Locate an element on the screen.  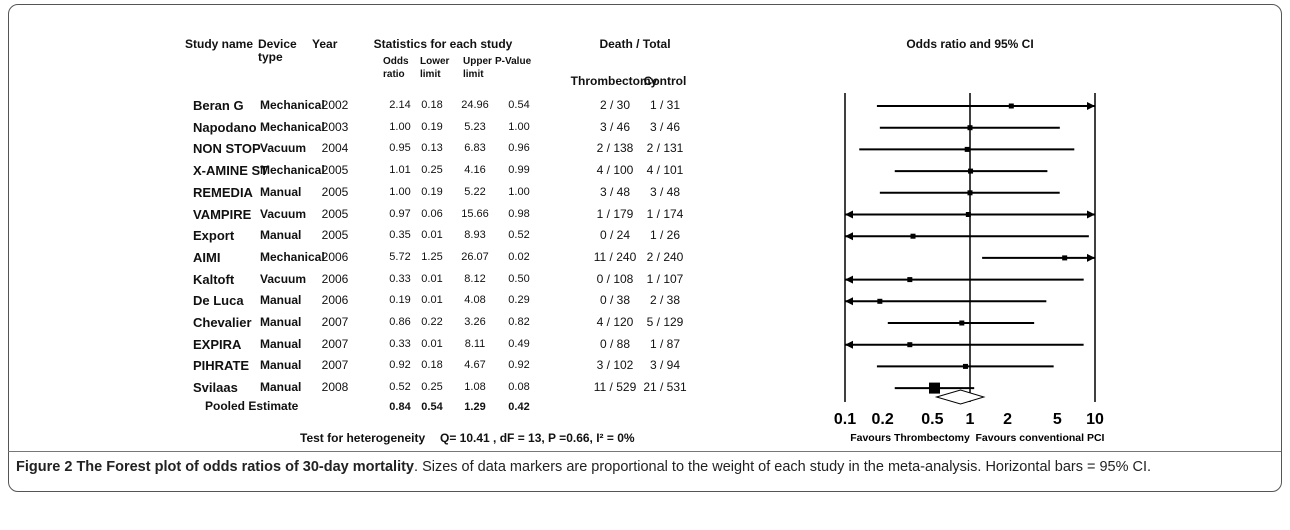
cell: 11 / 529 is located at coordinates (615, 387).